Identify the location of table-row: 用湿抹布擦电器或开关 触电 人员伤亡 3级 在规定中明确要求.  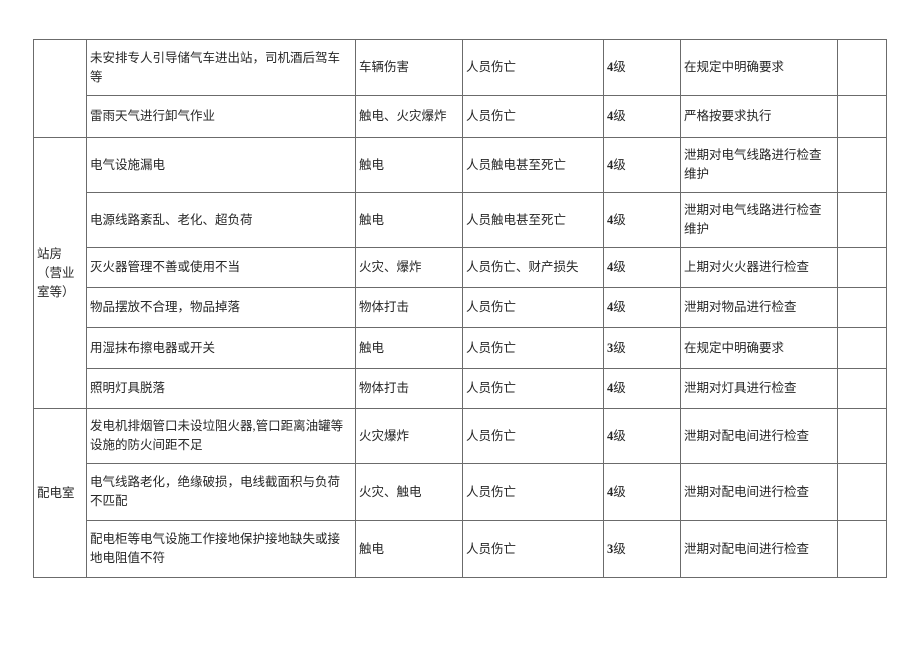
(460, 348).